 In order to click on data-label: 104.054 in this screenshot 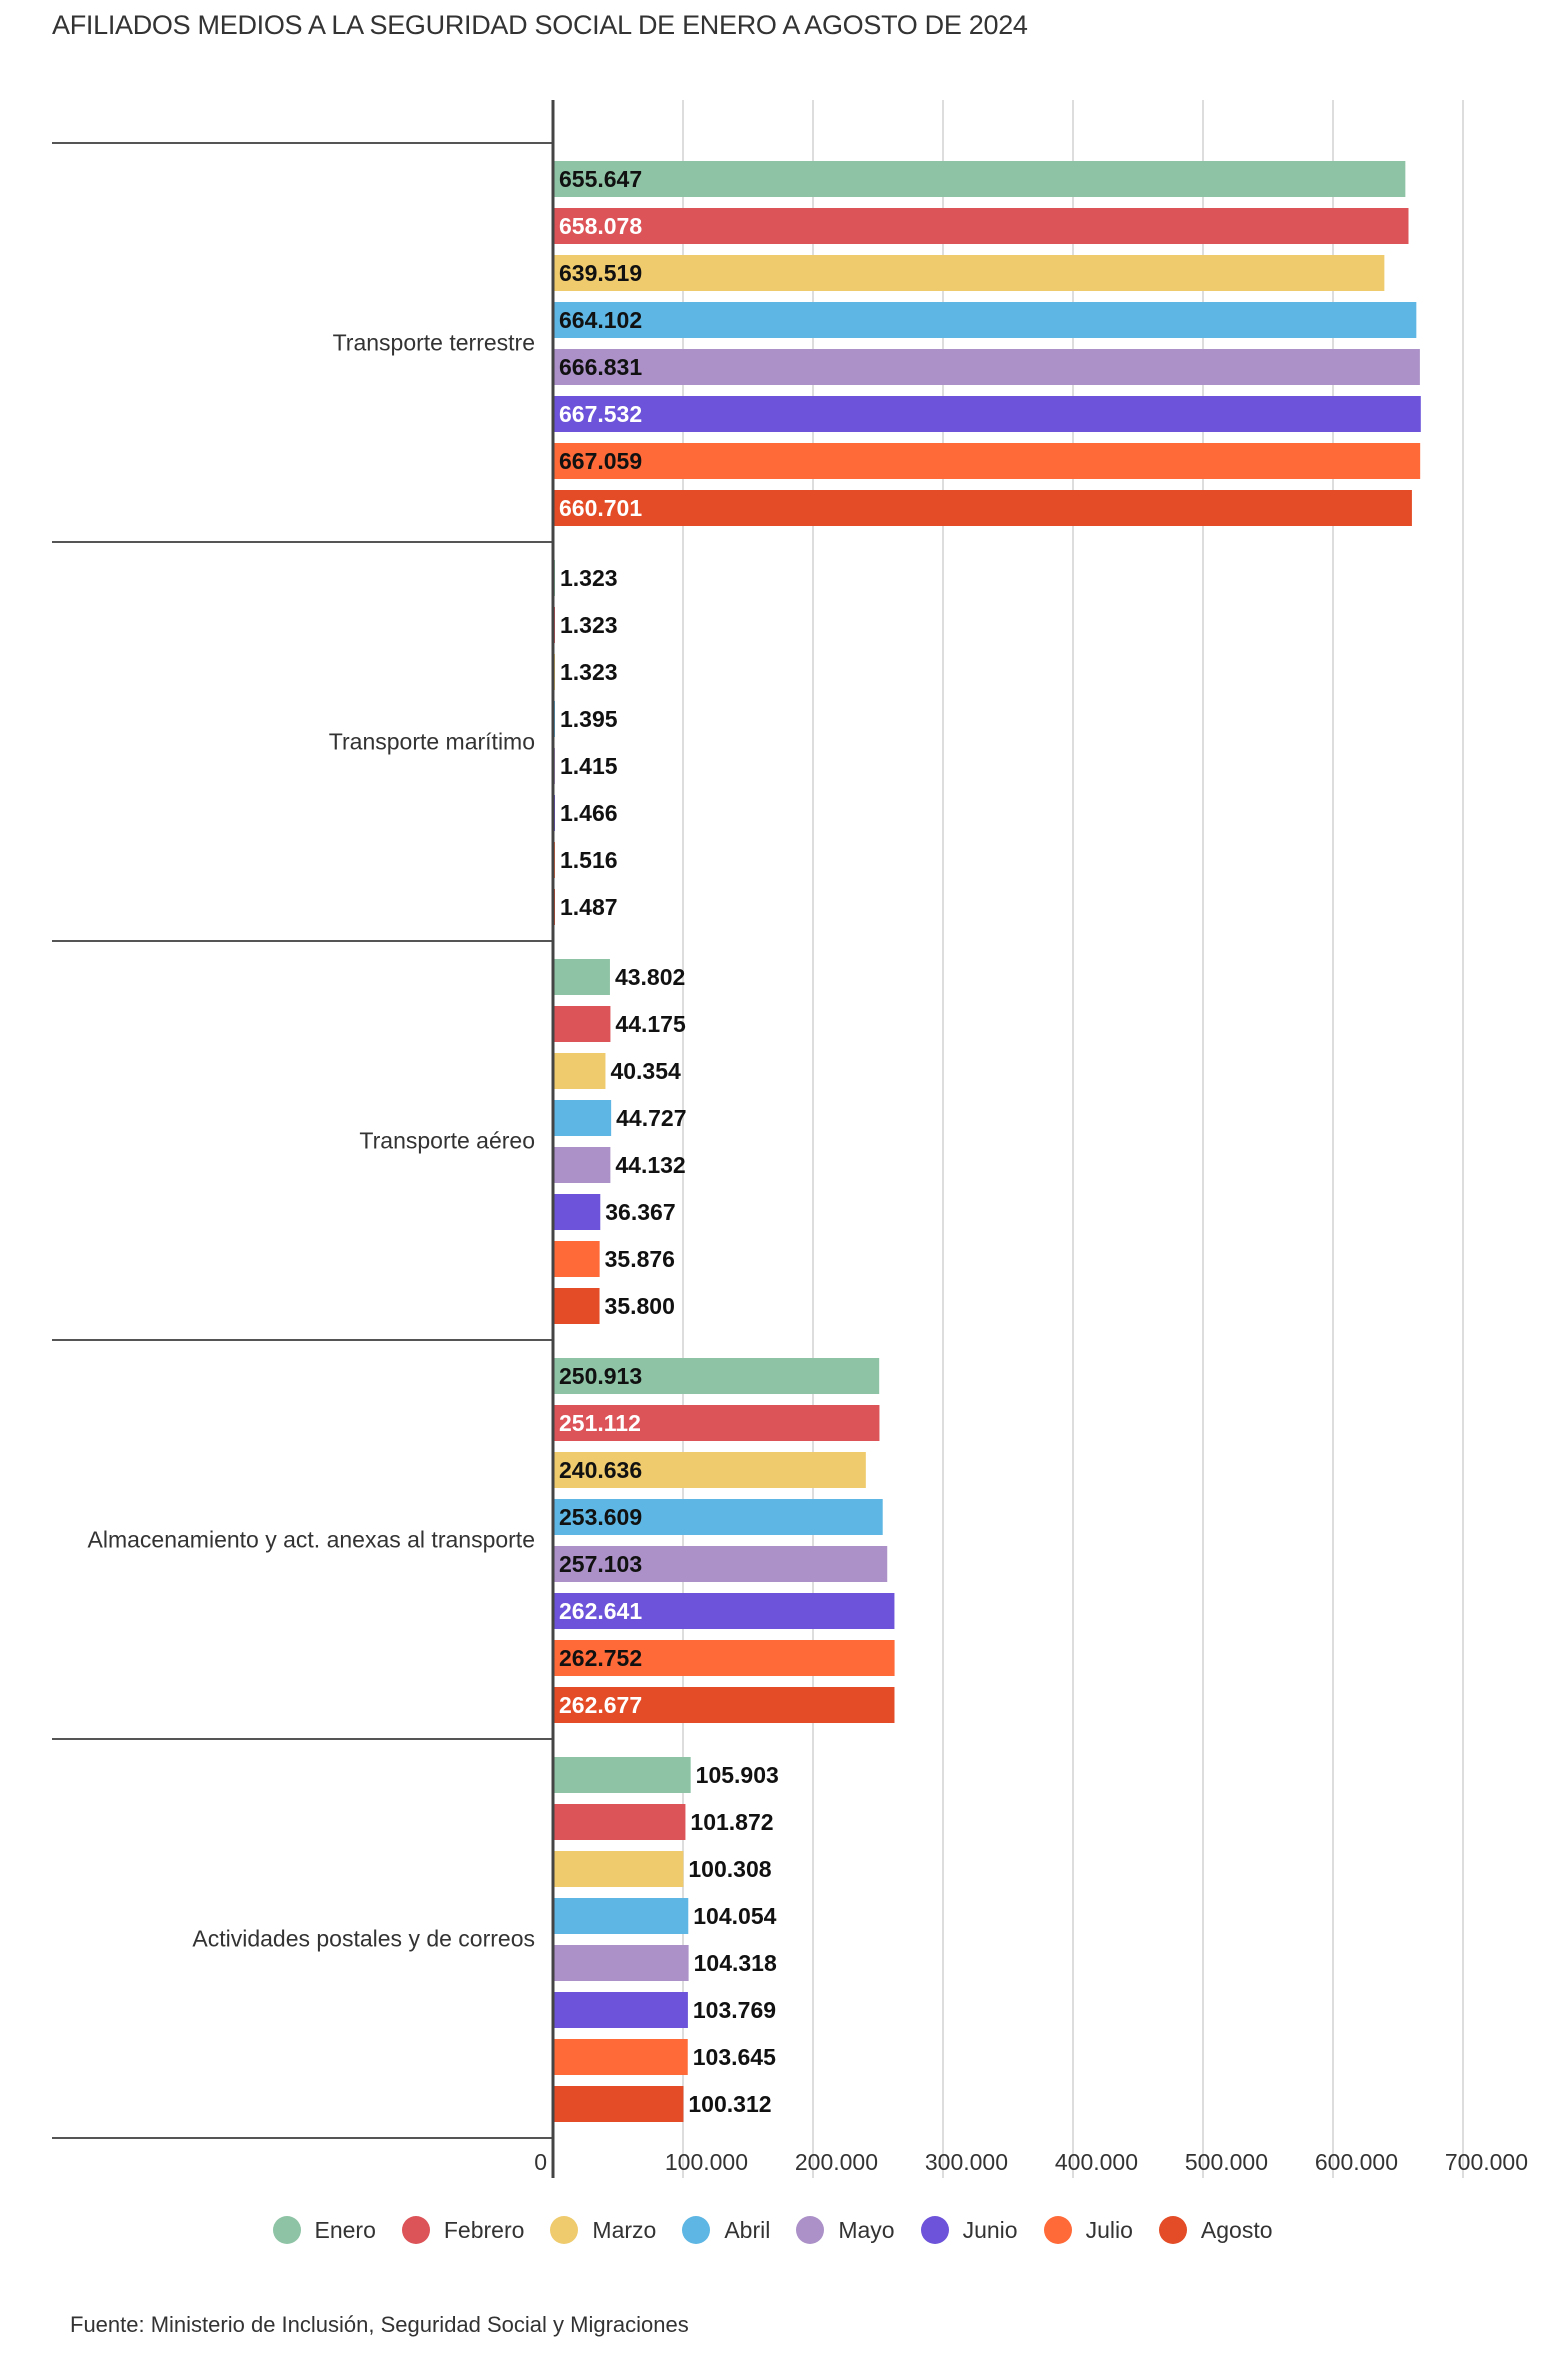, I will do `click(734, 1916)`.